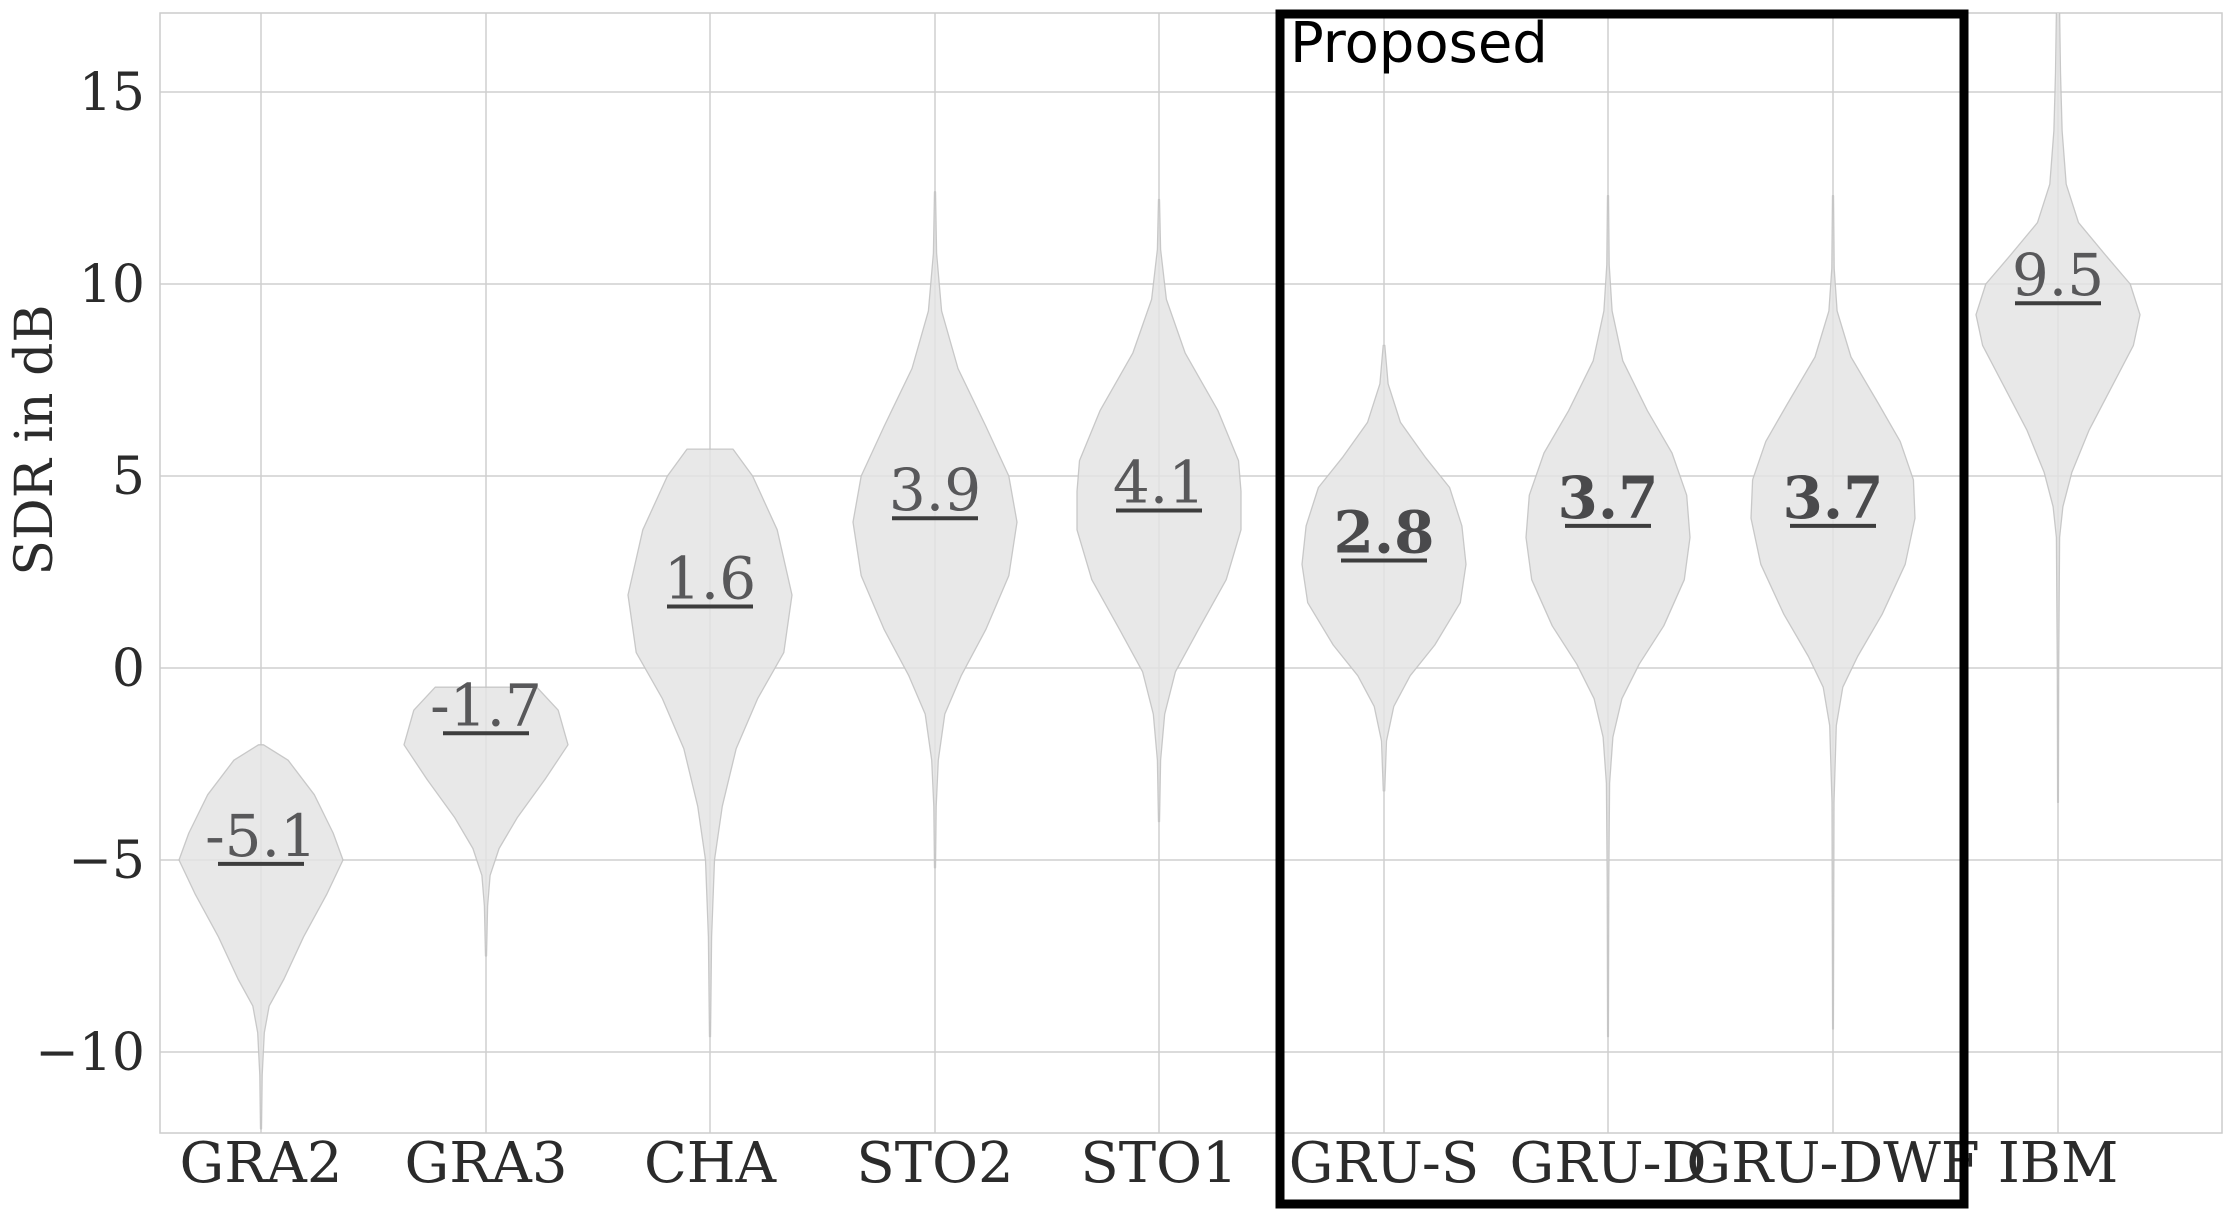 This screenshot has height=1216, width=2235. What do you see at coordinates (106, 861) in the screenshot?
I see `y-tick-label: −5` at bounding box center [106, 861].